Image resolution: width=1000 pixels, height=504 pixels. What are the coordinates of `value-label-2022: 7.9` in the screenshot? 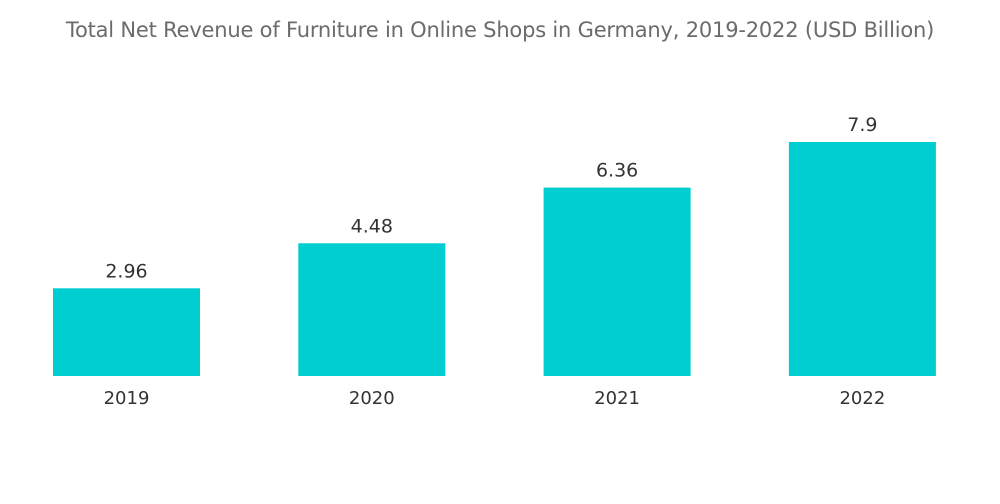 It's located at (862, 125).